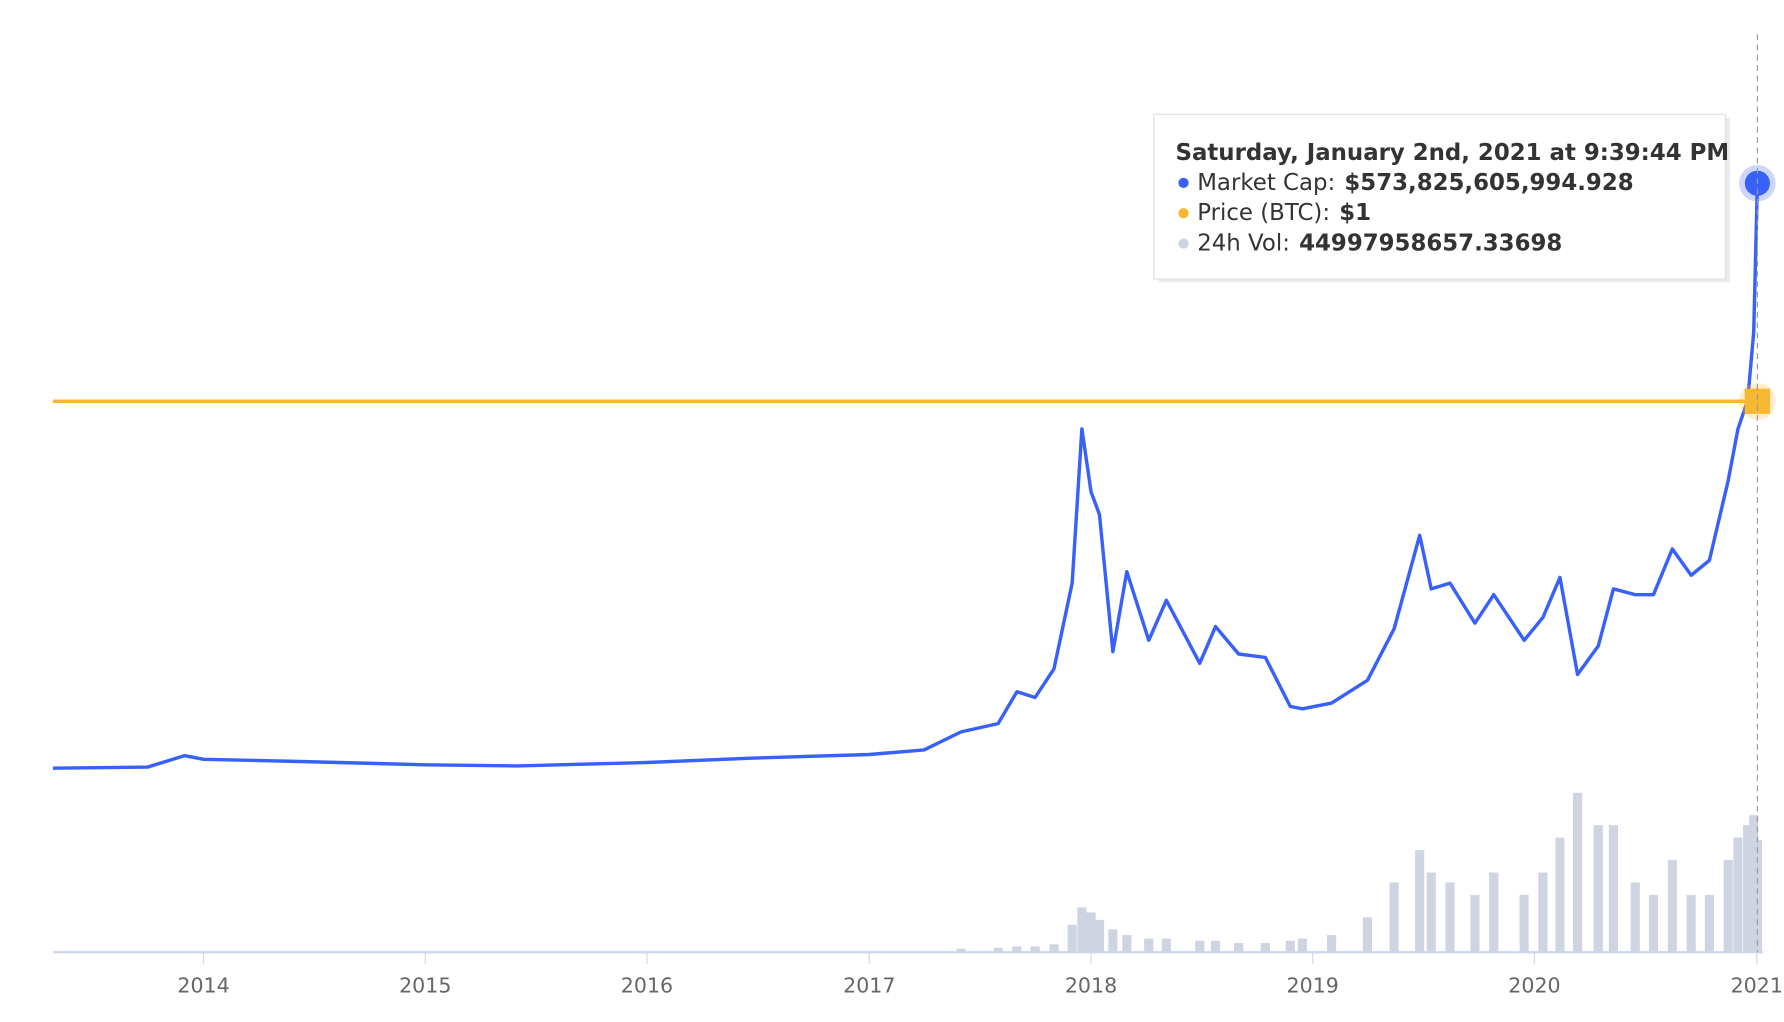 This screenshot has width=1784, height=1022. What do you see at coordinates (1243, 243) in the screenshot?
I see `tooltip-label: 24h Vol:` at bounding box center [1243, 243].